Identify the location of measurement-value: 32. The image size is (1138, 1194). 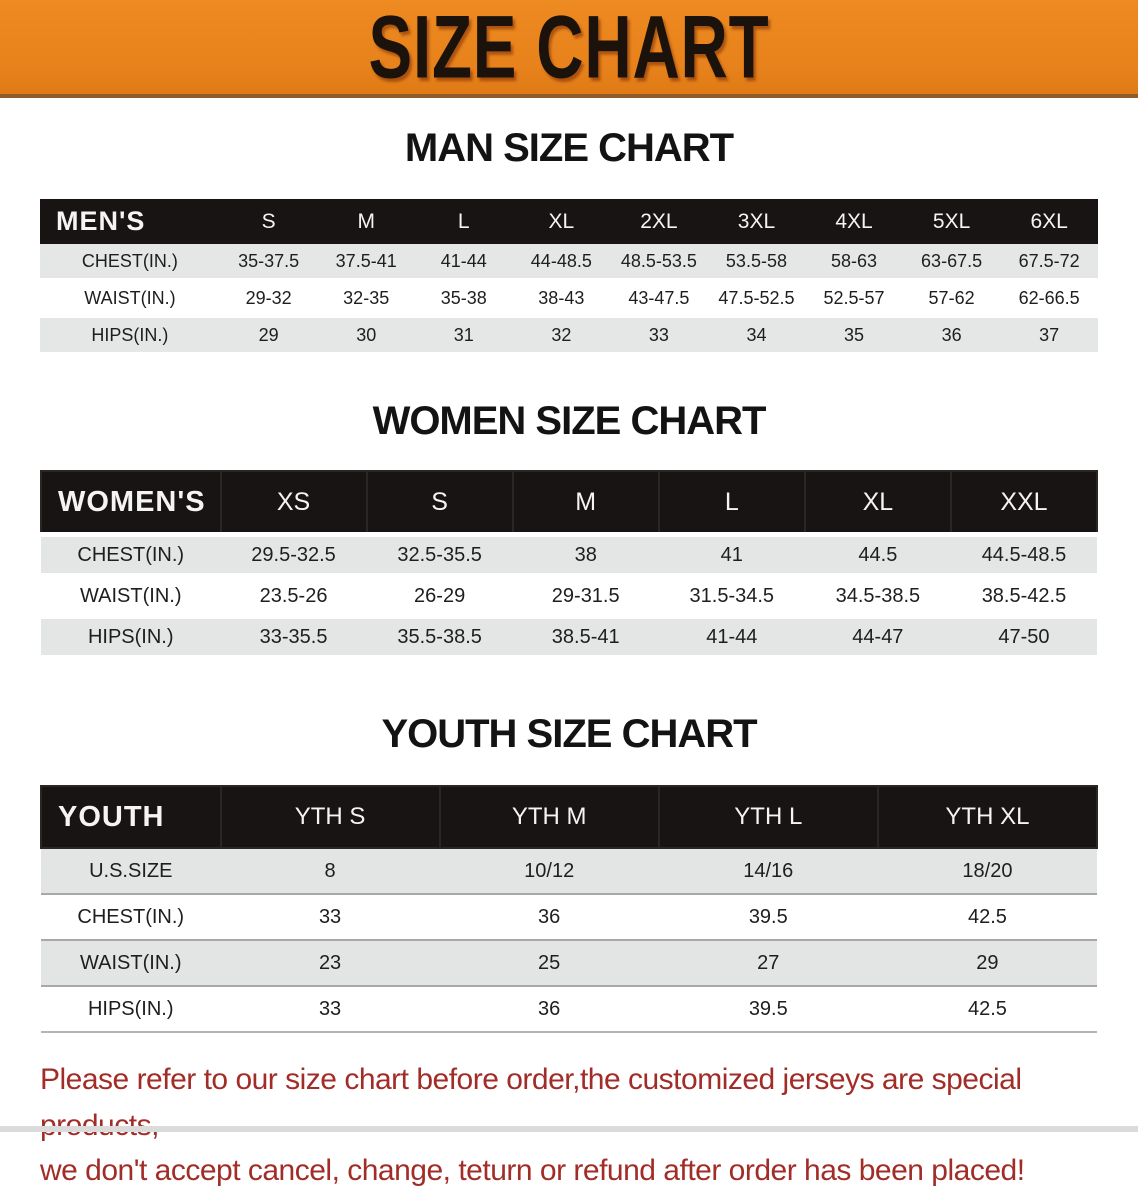
(561, 335).